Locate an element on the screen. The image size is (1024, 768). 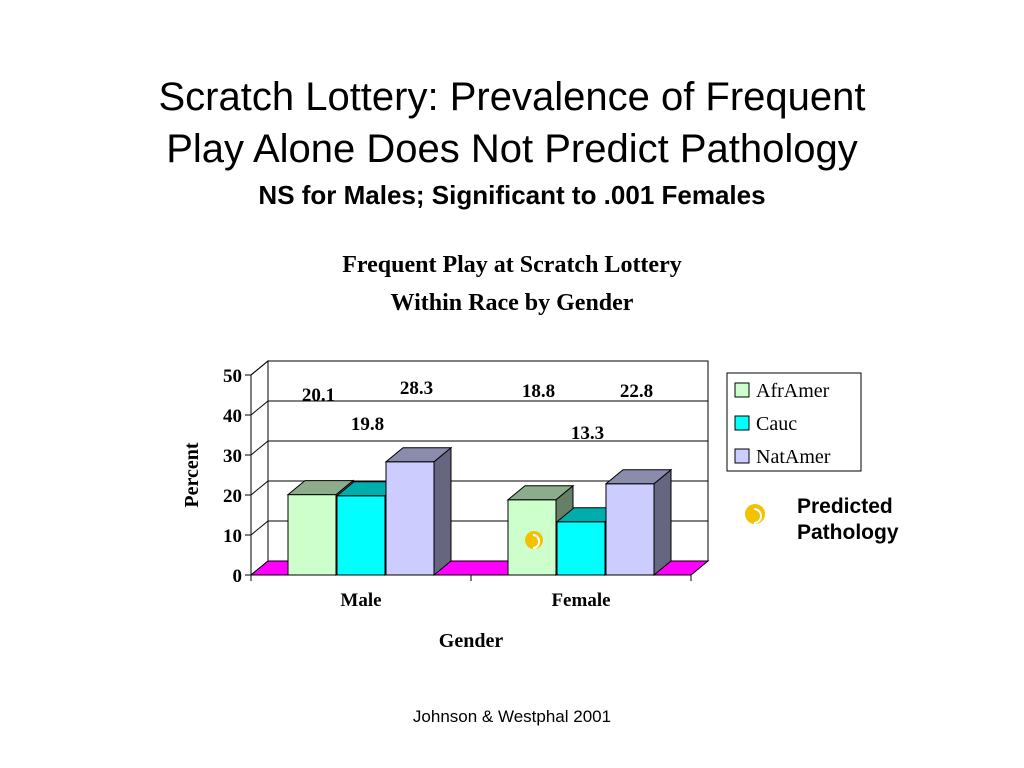
slide-title-line-2: Play Alone Does Not Predict Pathology is located at coordinates (512, 149).